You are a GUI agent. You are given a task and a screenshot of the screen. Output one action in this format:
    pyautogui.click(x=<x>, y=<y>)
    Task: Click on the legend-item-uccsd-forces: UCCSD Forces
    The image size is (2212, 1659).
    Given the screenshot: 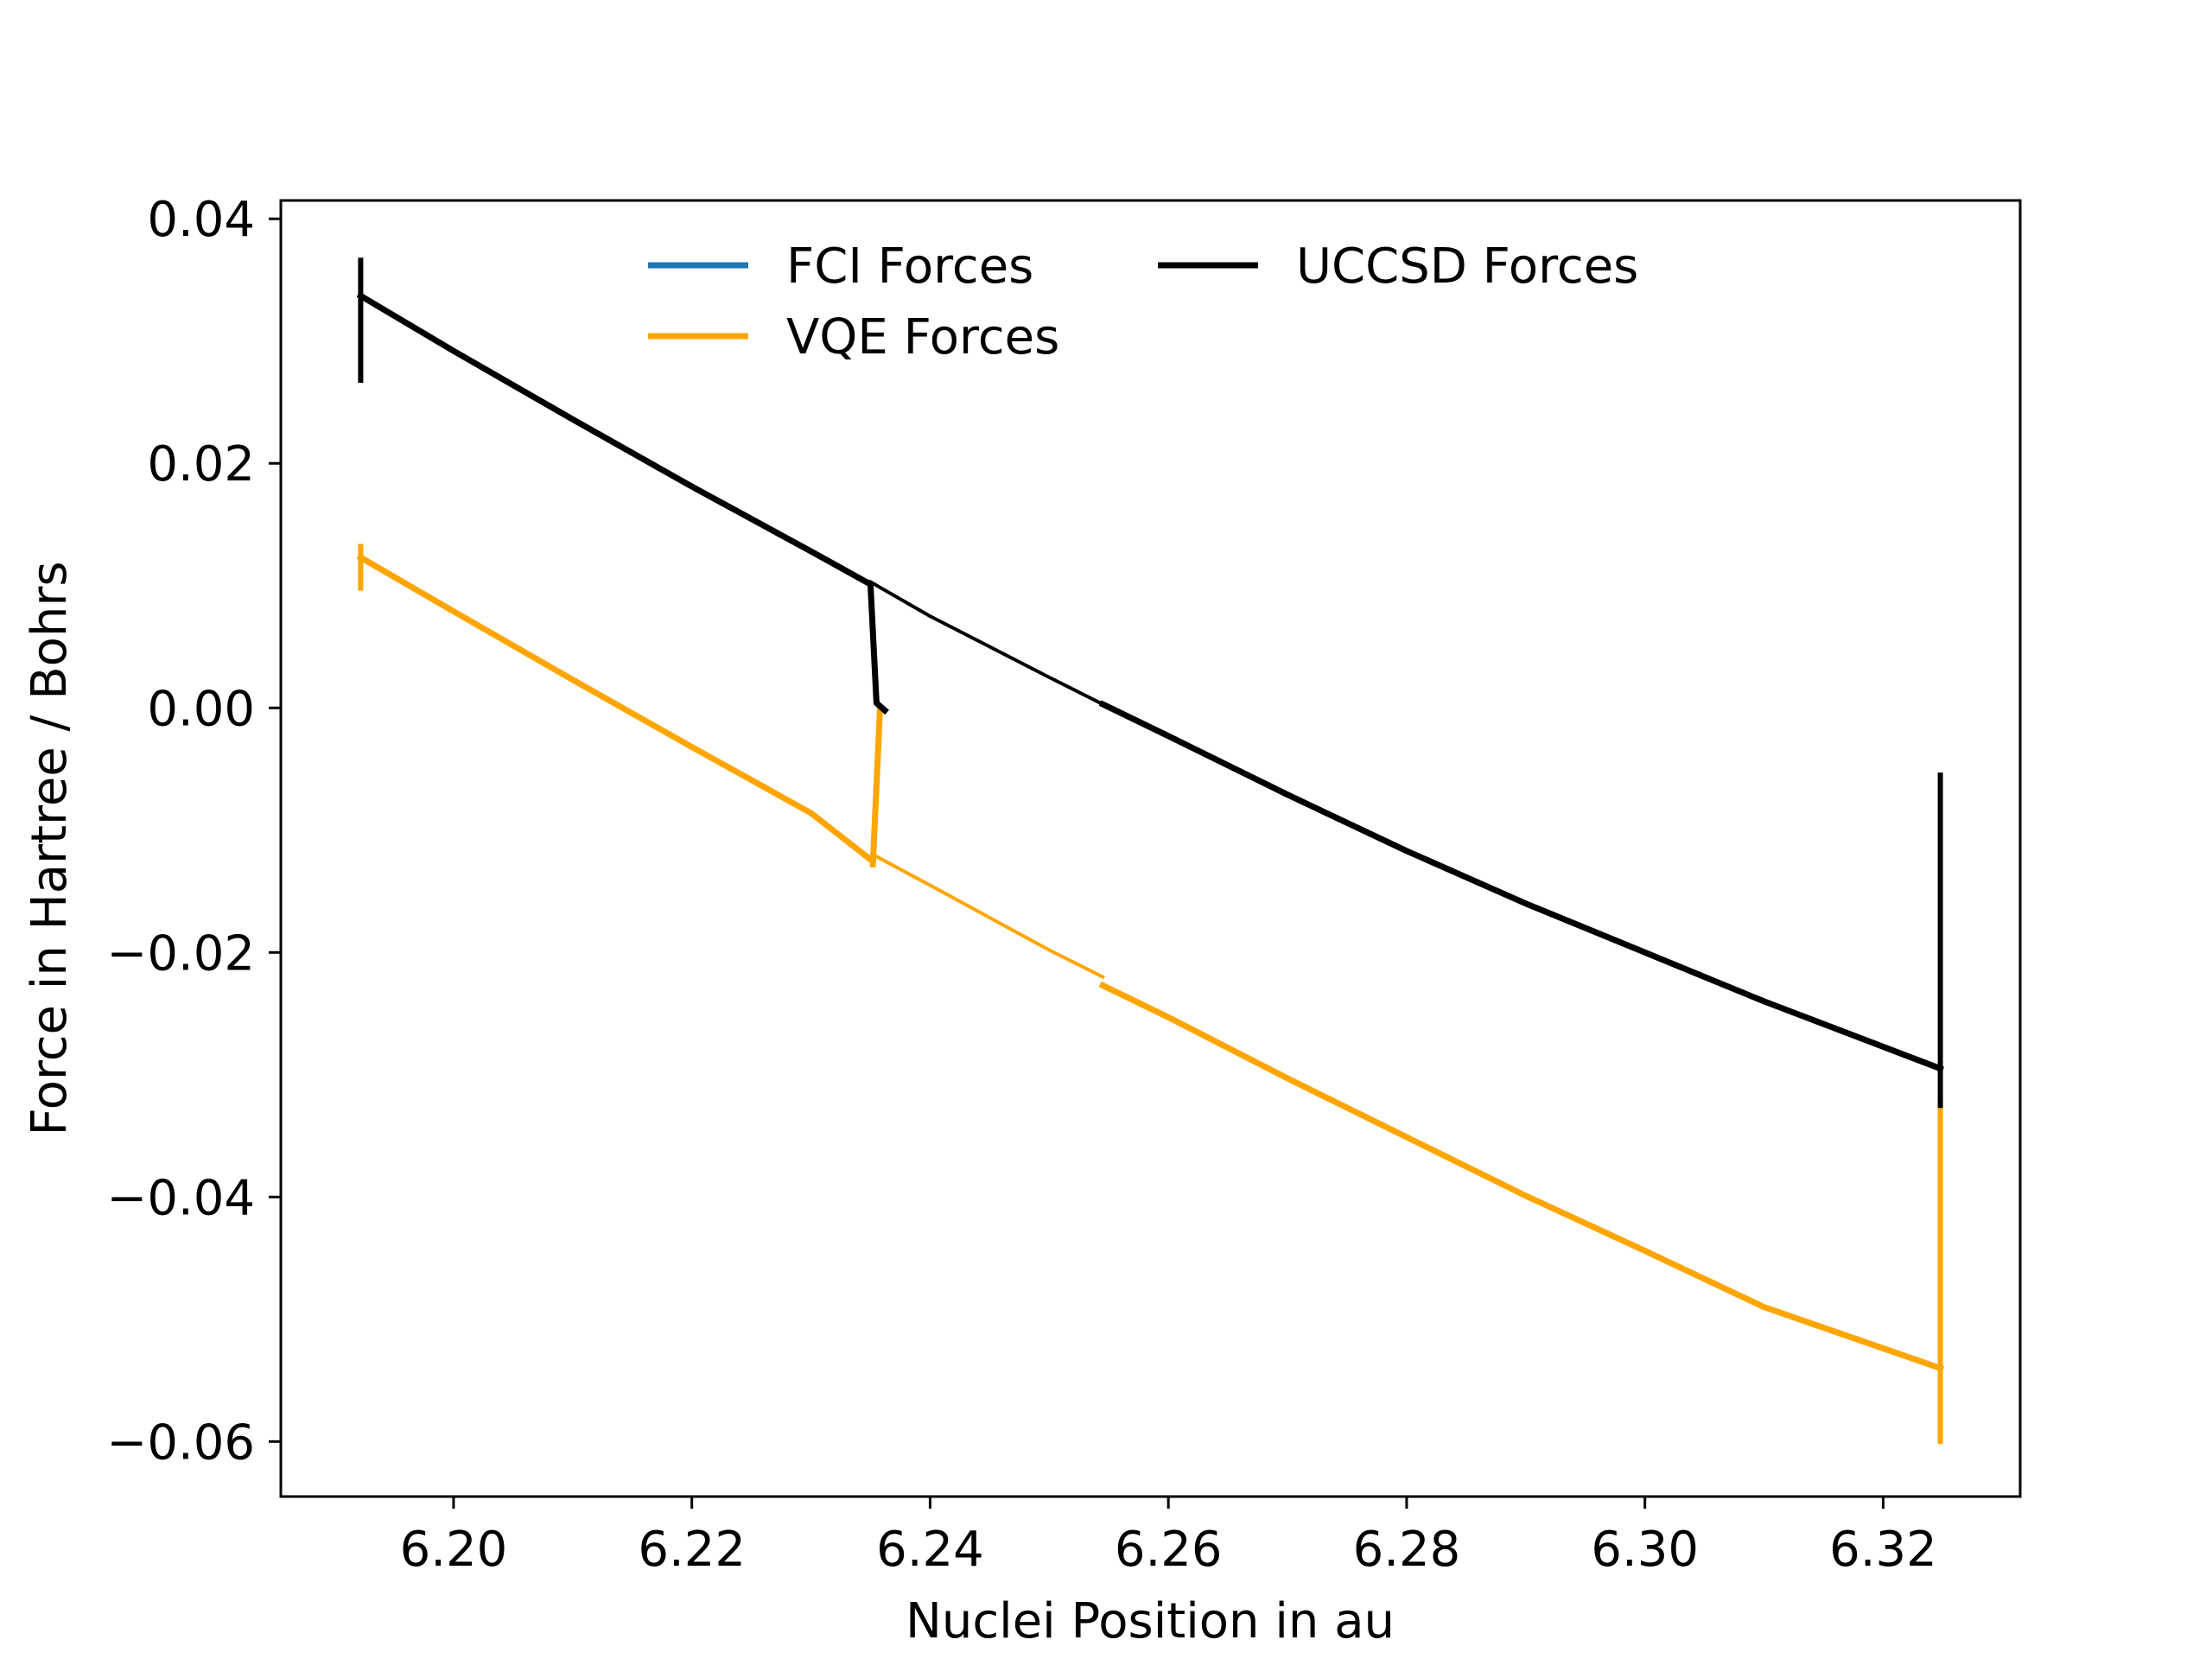 What is the action you would take?
    pyautogui.click(x=1398, y=266)
    